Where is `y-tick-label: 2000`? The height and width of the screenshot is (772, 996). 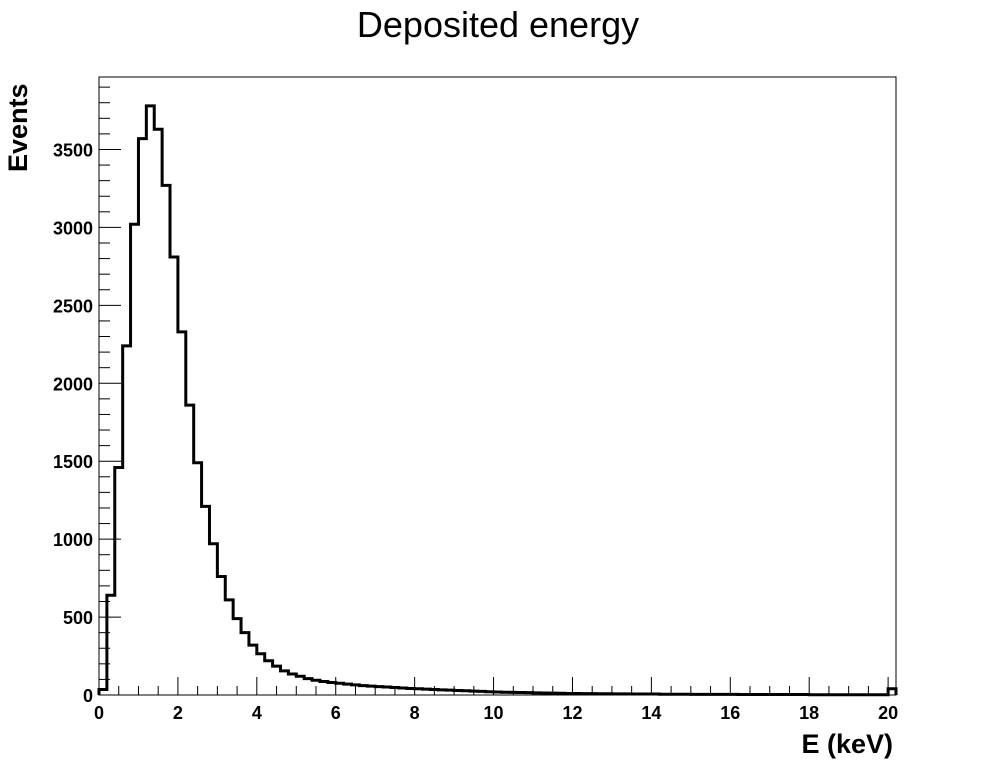
y-tick-label: 2000 is located at coordinates (73, 384).